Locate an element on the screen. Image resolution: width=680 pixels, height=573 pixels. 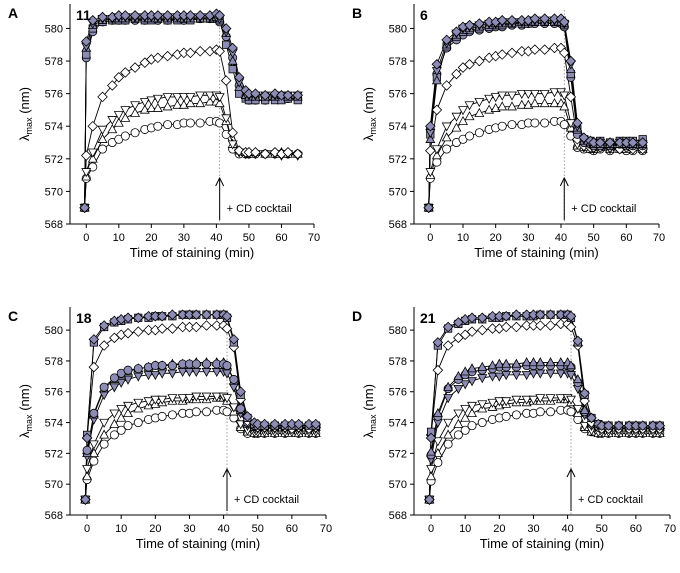
x-tick-label: 50 is located at coordinates (258, 529).